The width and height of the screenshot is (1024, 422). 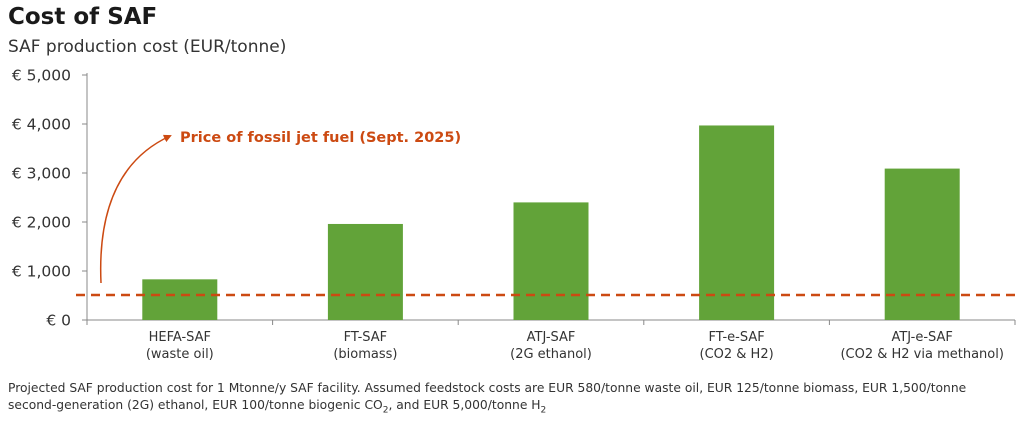 What do you see at coordinates (551, 354) in the screenshot?
I see `x-tick-label-sub: (2G ethanol)` at bounding box center [551, 354].